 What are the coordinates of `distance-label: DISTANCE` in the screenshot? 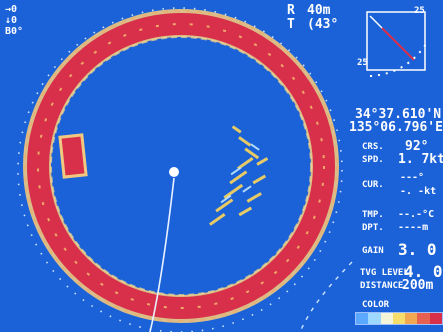 It's located at (382, 286).